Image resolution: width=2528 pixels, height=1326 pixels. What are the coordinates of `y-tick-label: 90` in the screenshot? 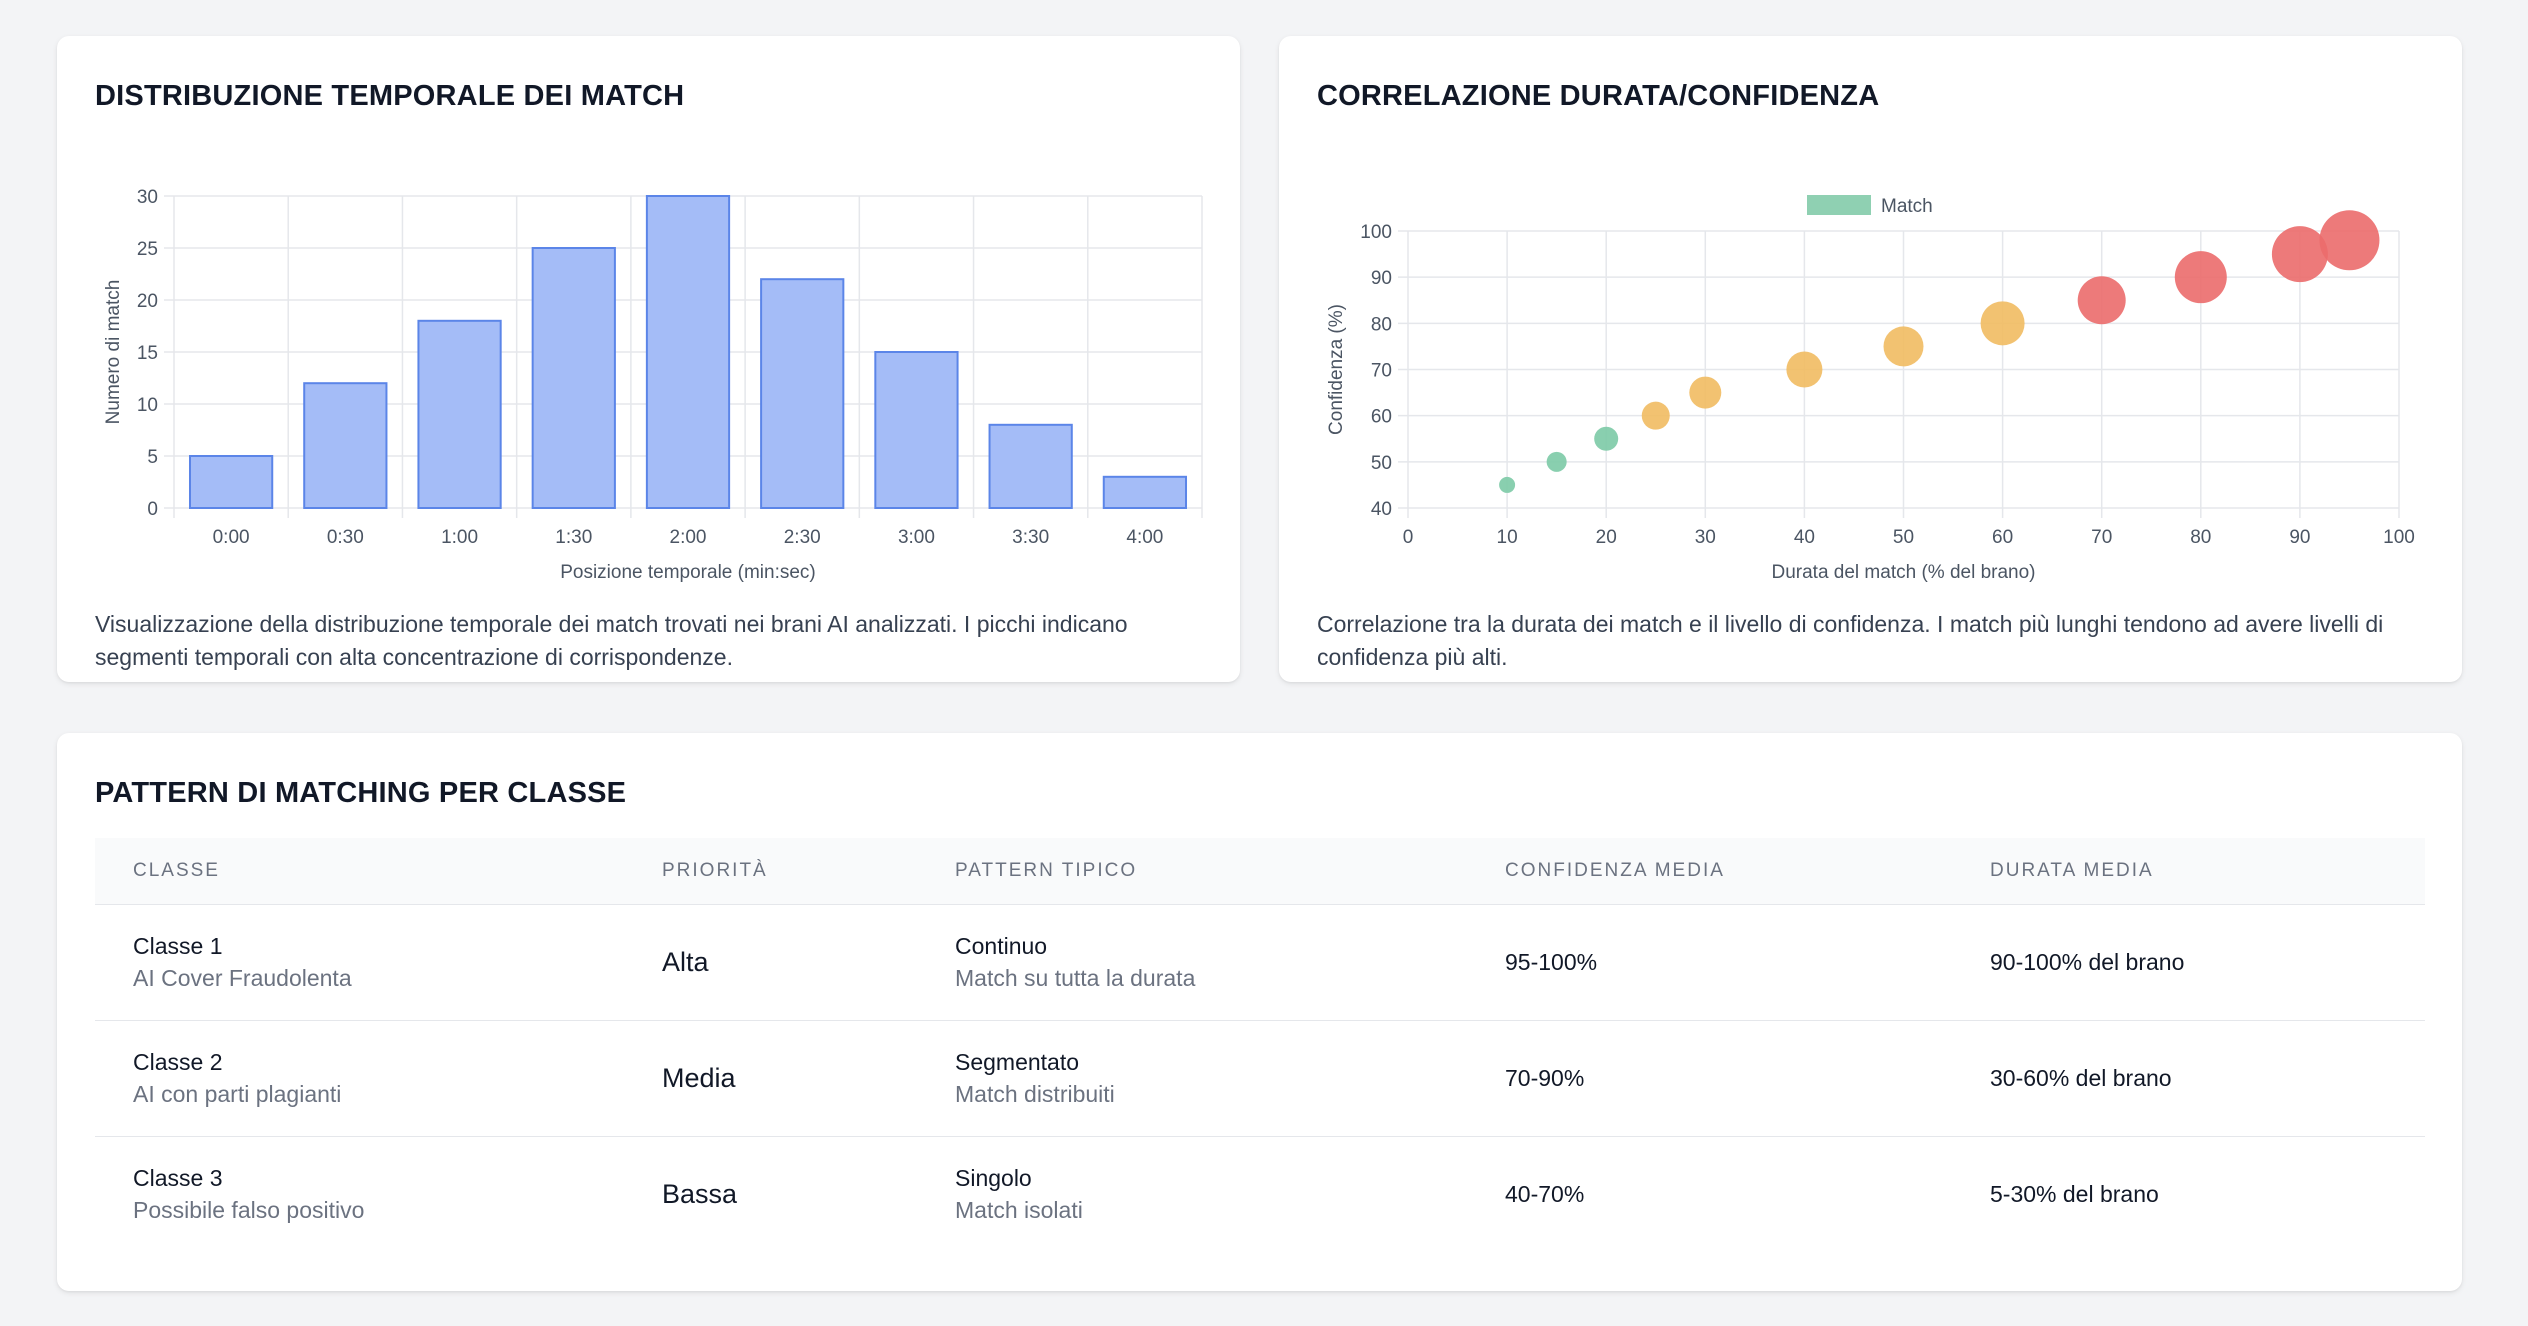 It's located at (1381, 278).